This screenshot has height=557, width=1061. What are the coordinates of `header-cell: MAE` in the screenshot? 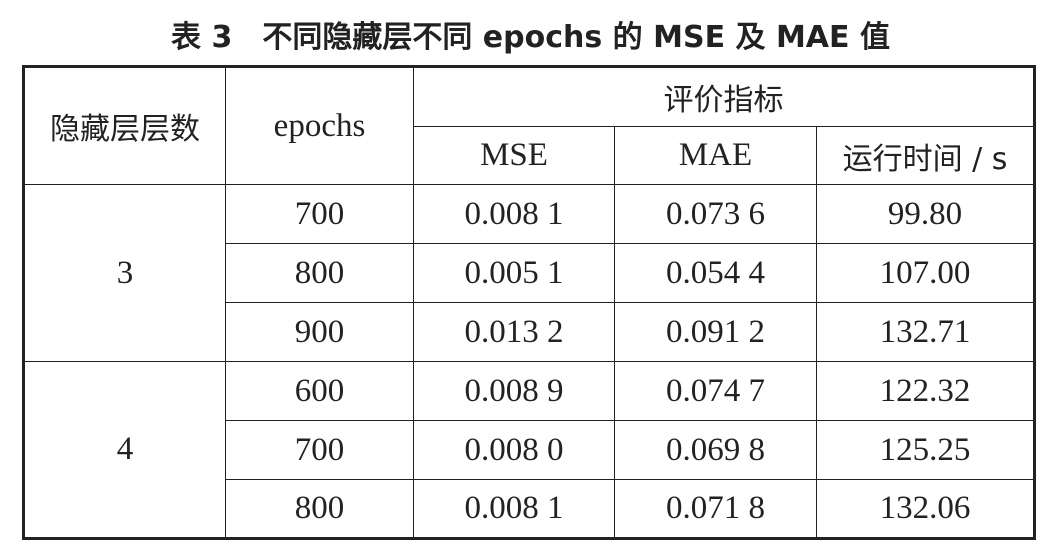 It's located at (715, 155).